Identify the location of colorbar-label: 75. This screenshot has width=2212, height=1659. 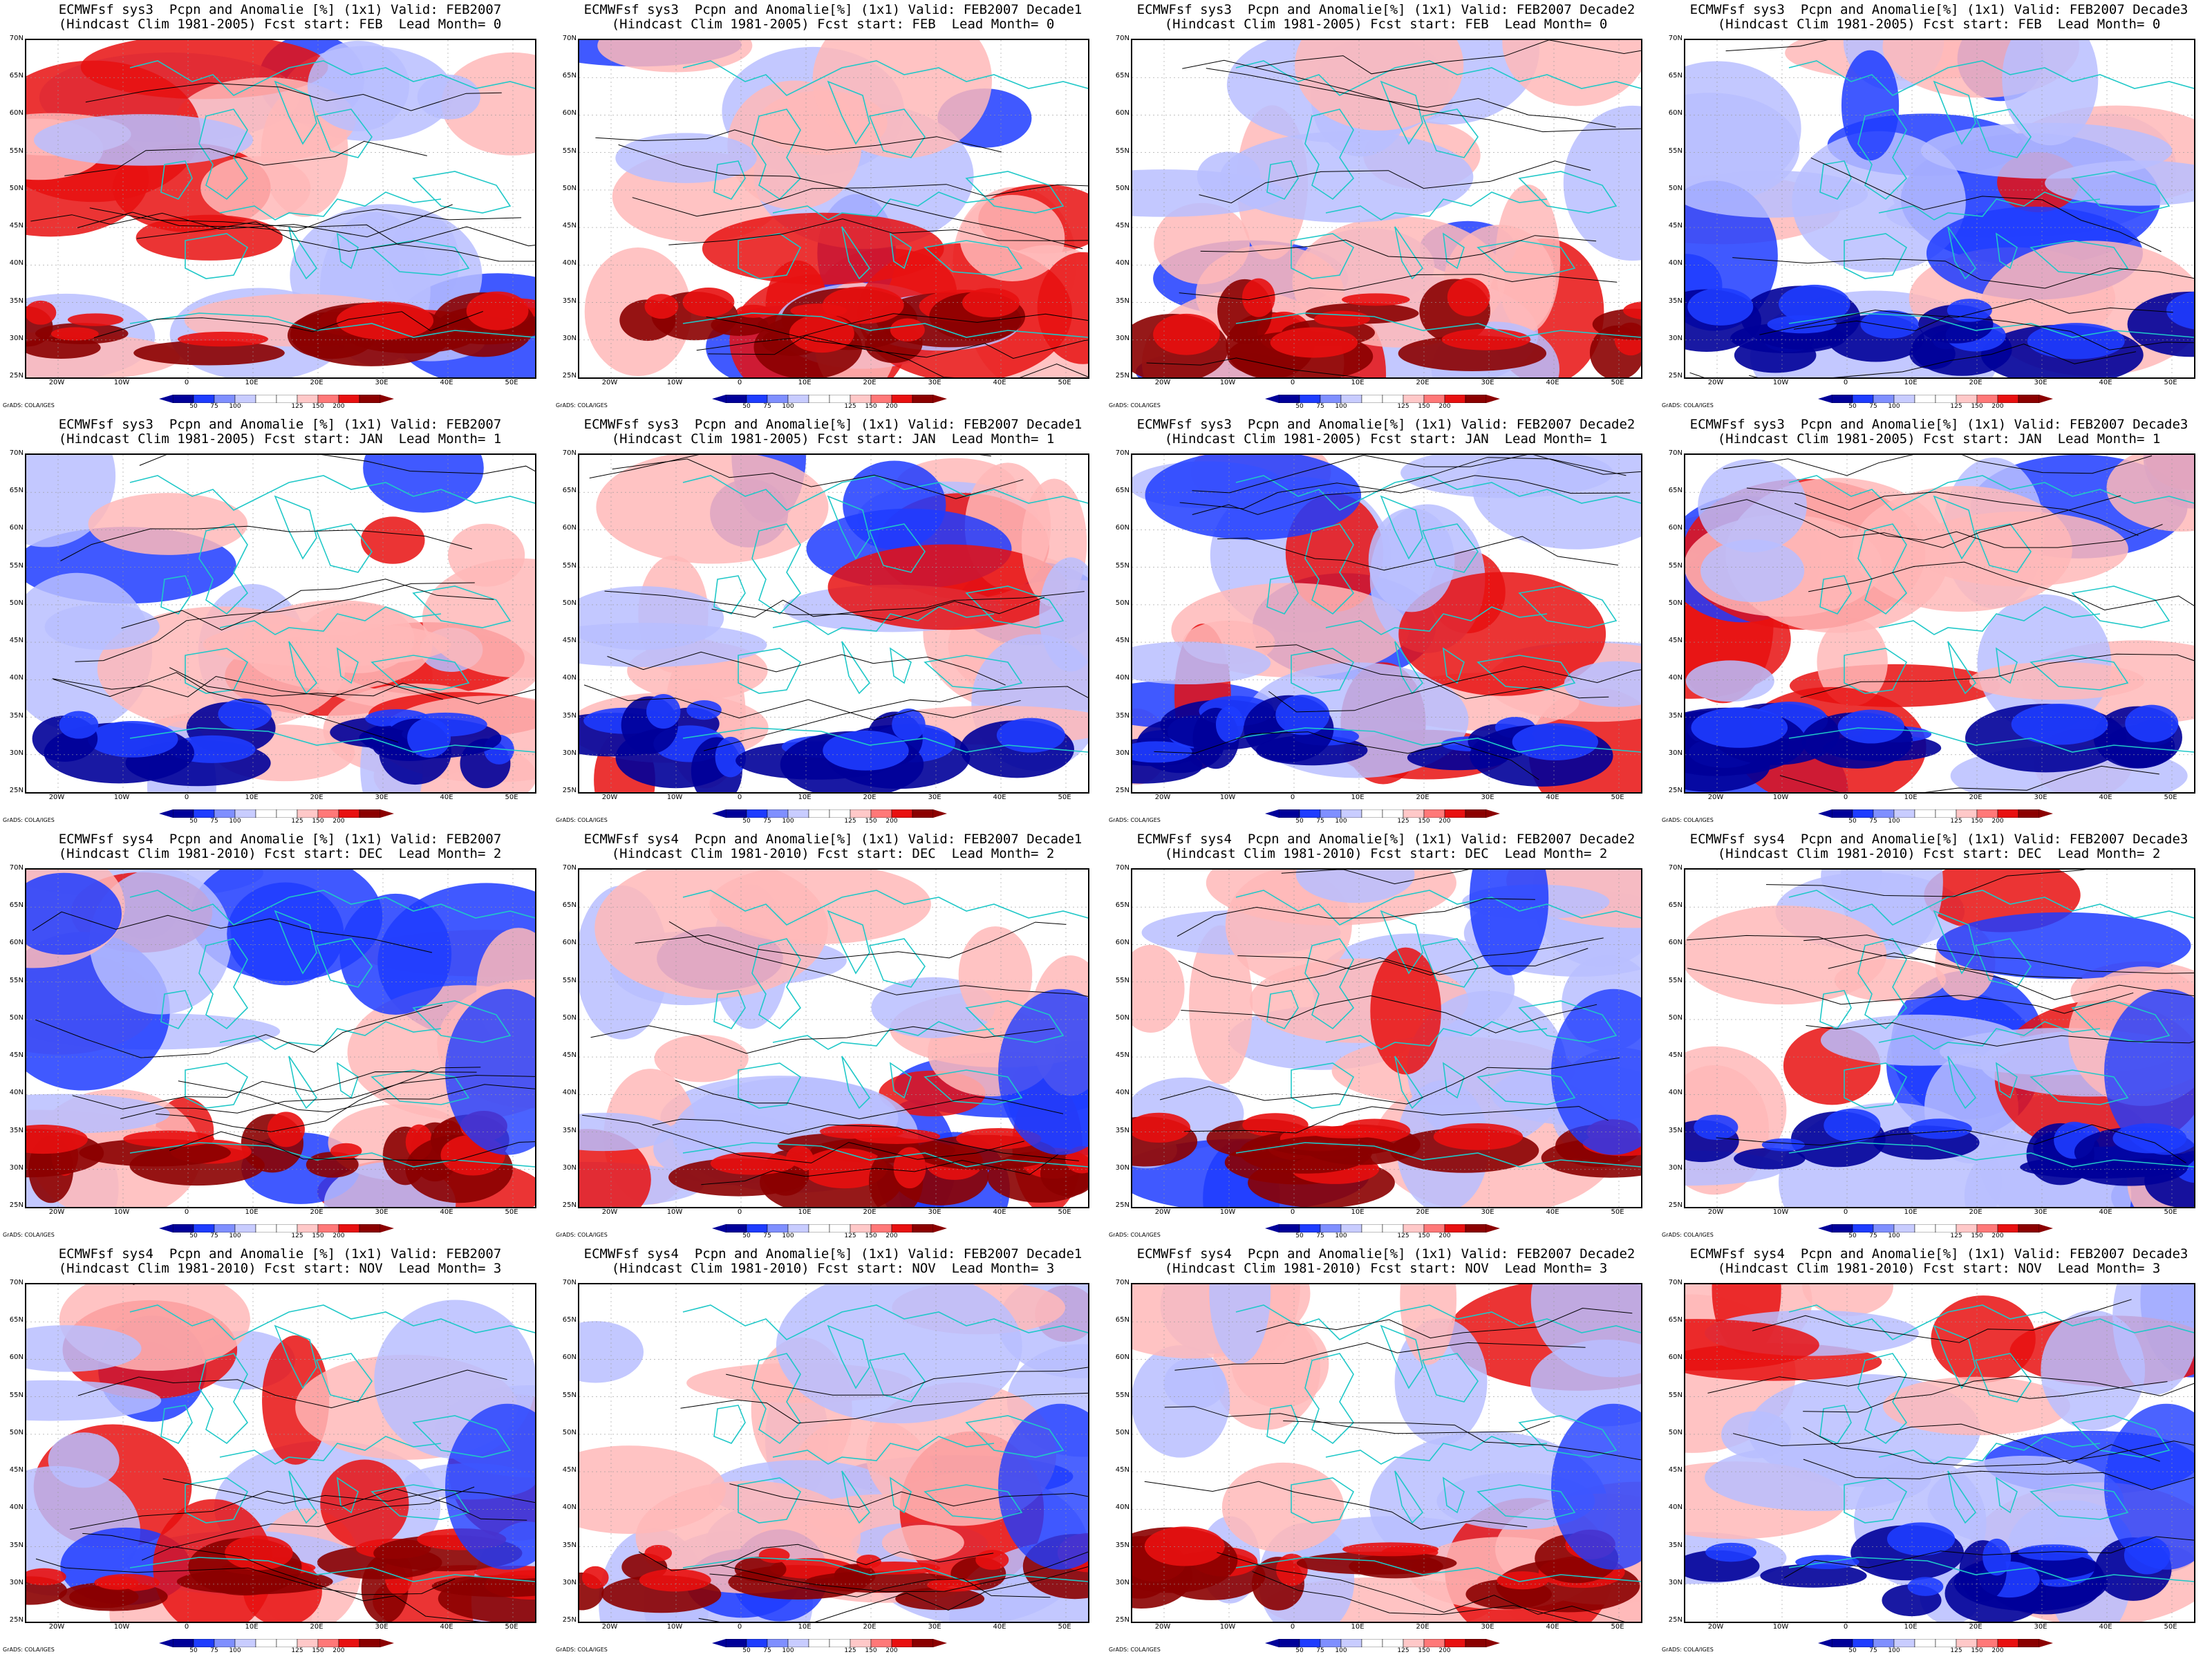
(1873, 1651).